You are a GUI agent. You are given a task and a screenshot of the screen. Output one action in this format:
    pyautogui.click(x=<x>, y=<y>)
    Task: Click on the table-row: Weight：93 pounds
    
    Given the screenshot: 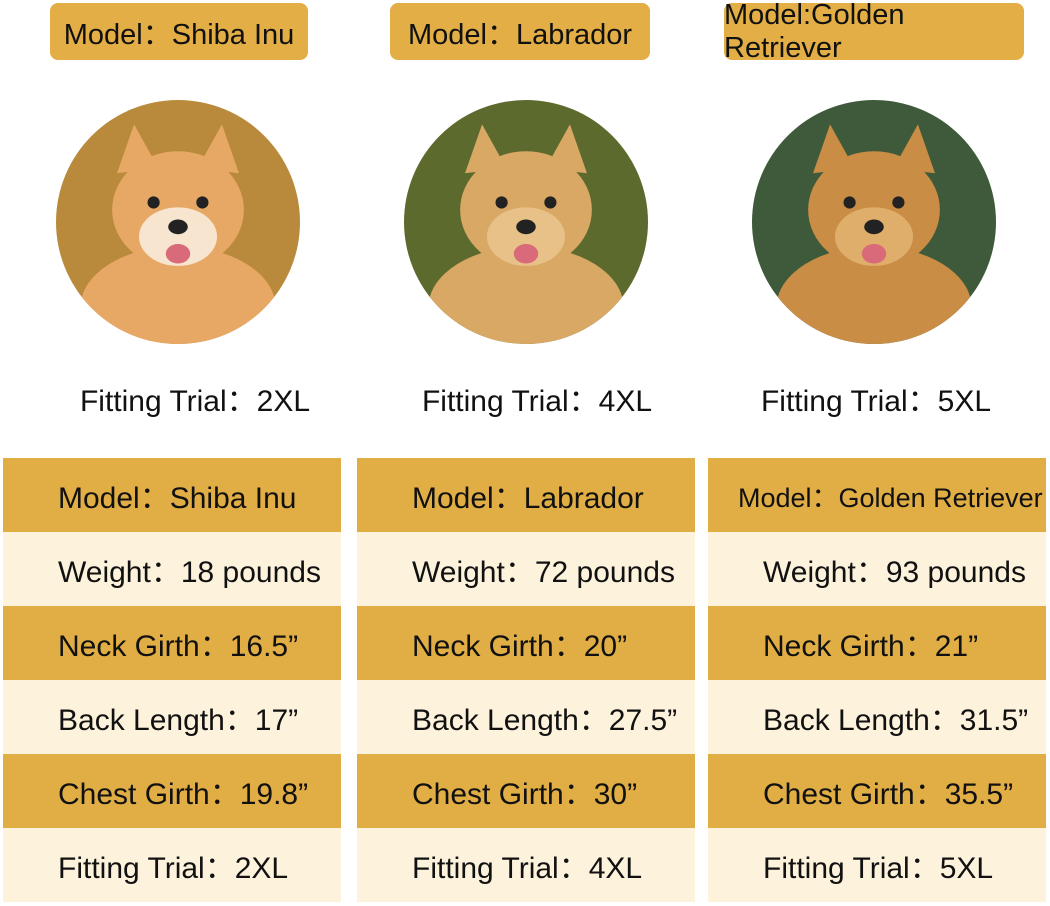 What is the action you would take?
    pyautogui.click(x=877, y=569)
    